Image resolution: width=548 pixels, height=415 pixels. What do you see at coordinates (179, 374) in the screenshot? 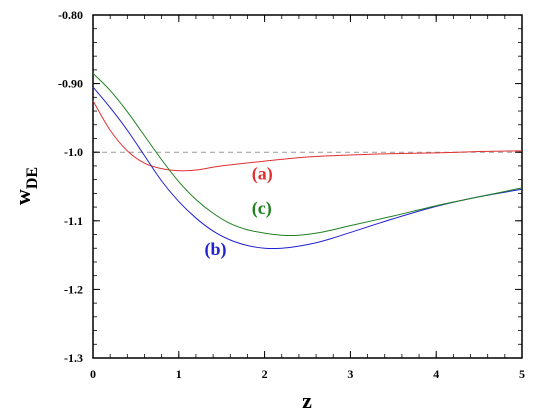
I see `x-tick-label: 1` at bounding box center [179, 374].